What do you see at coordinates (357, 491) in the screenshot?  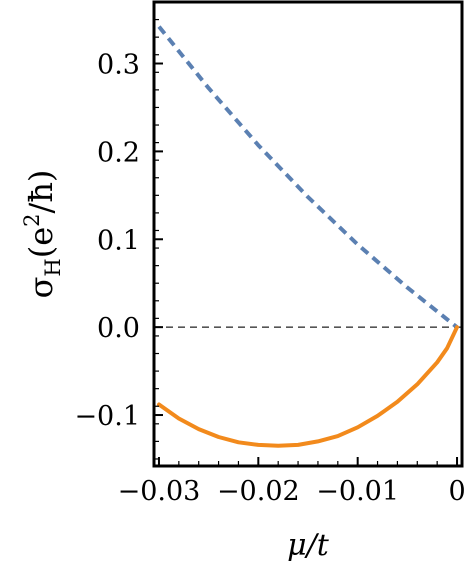 I see `x-tick-label: −0.01` at bounding box center [357, 491].